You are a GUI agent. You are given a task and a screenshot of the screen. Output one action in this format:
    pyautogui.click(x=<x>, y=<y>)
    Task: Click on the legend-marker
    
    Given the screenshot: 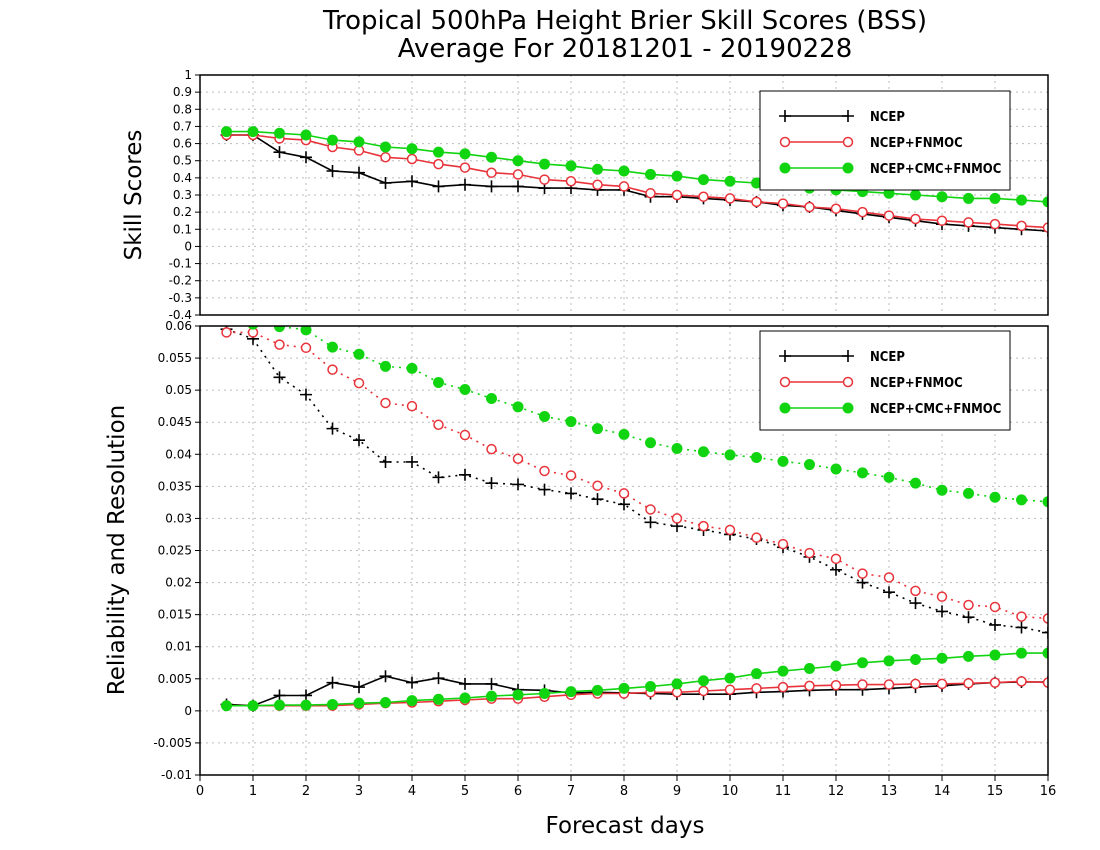 What is the action you would take?
    pyautogui.click(x=848, y=142)
    